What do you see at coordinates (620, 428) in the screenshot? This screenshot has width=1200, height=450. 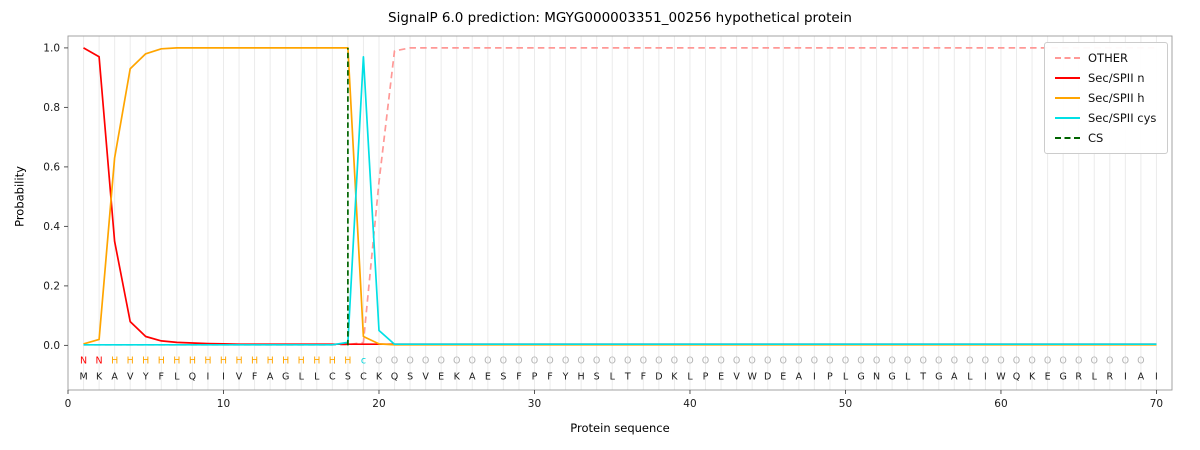 I see `x-axis-label: Protein sequence` at bounding box center [620, 428].